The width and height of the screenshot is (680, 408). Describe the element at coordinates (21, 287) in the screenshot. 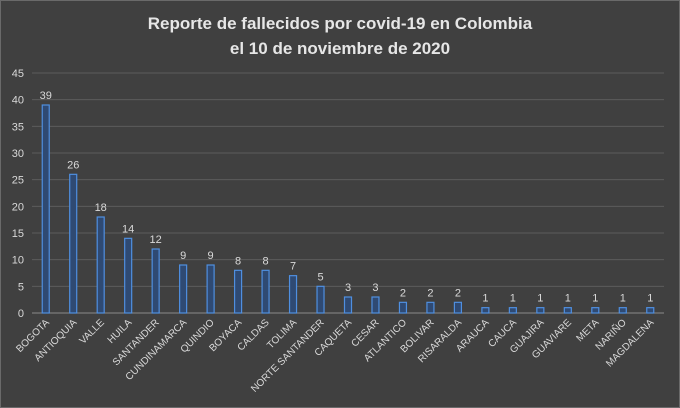

I see `y-tick-label: 5` at that location.